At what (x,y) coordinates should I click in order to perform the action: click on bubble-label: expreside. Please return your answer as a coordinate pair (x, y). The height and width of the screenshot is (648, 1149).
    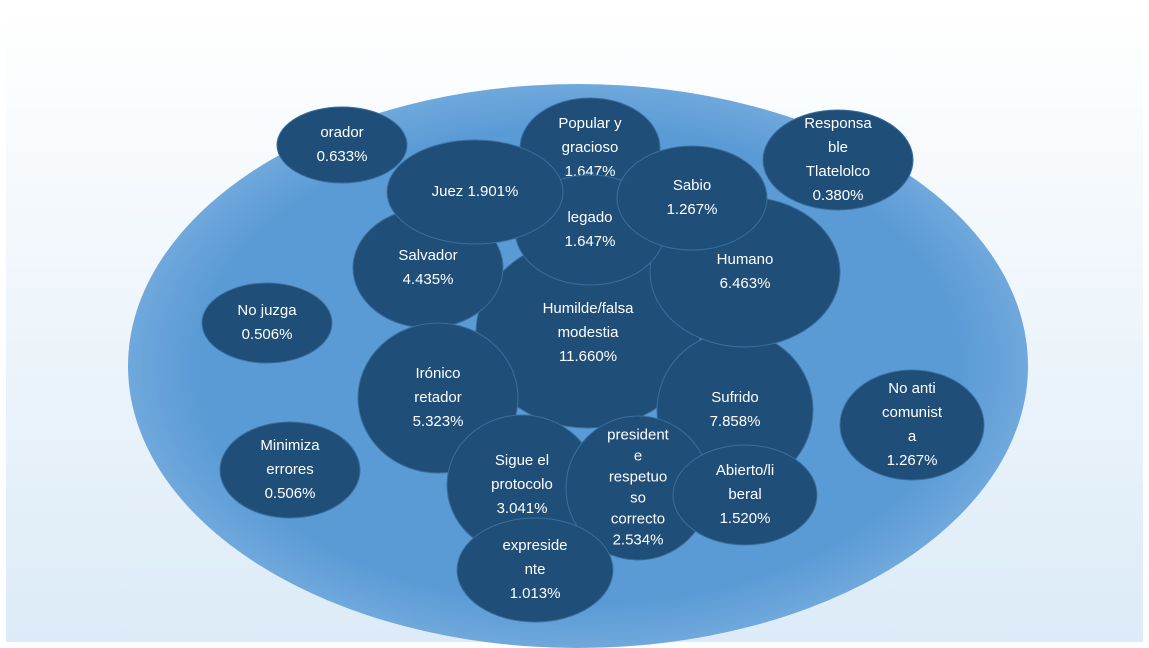
    Looking at the image, I should click on (534, 545).